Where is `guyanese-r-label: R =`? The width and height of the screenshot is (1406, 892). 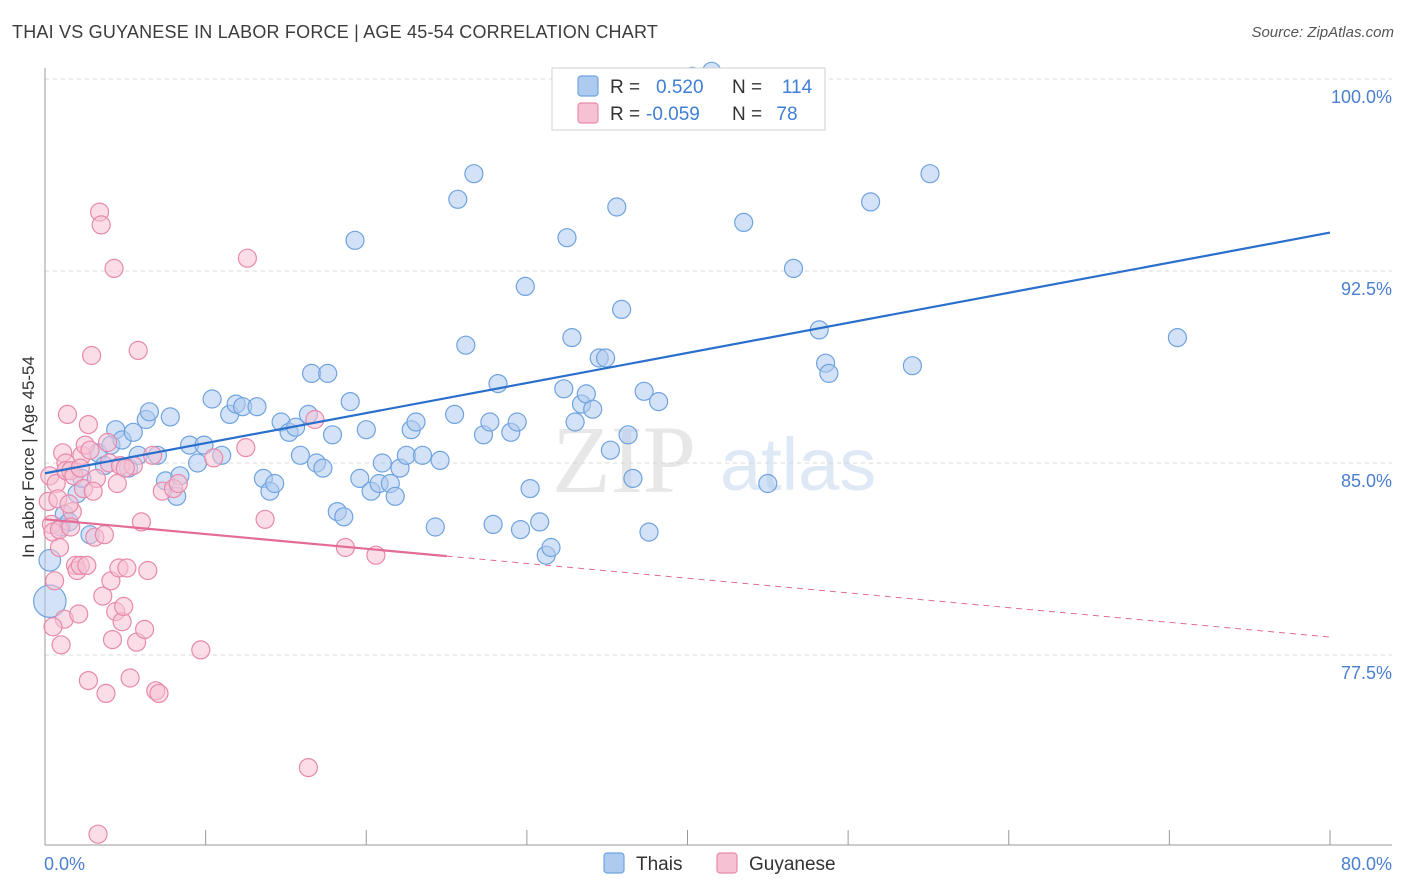
guyanese-r-label: R = is located at coordinates (625, 114).